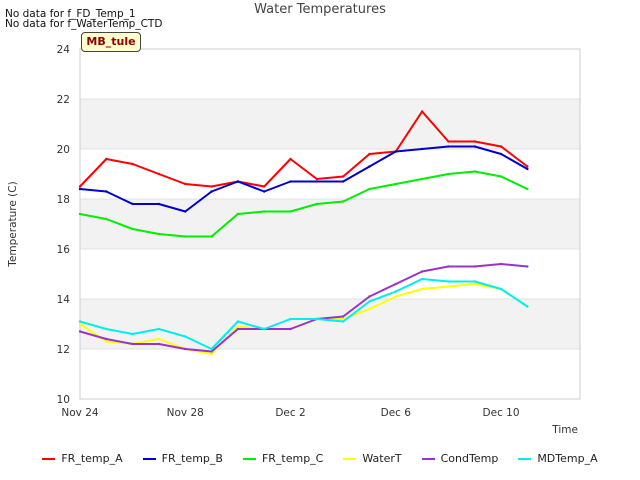 Image resolution: width=640 pixels, height=480 pixels. I want to click on chart-title: Water Temperatures, so click(320, 9).